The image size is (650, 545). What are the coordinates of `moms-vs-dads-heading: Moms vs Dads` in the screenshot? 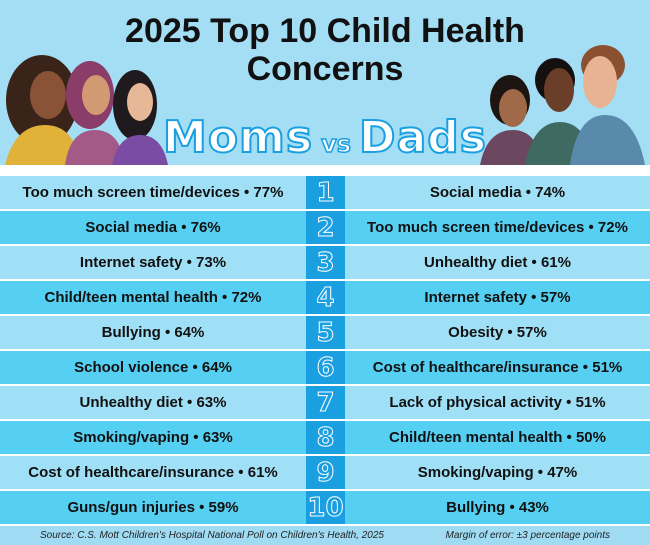 It's located at (325, 137).